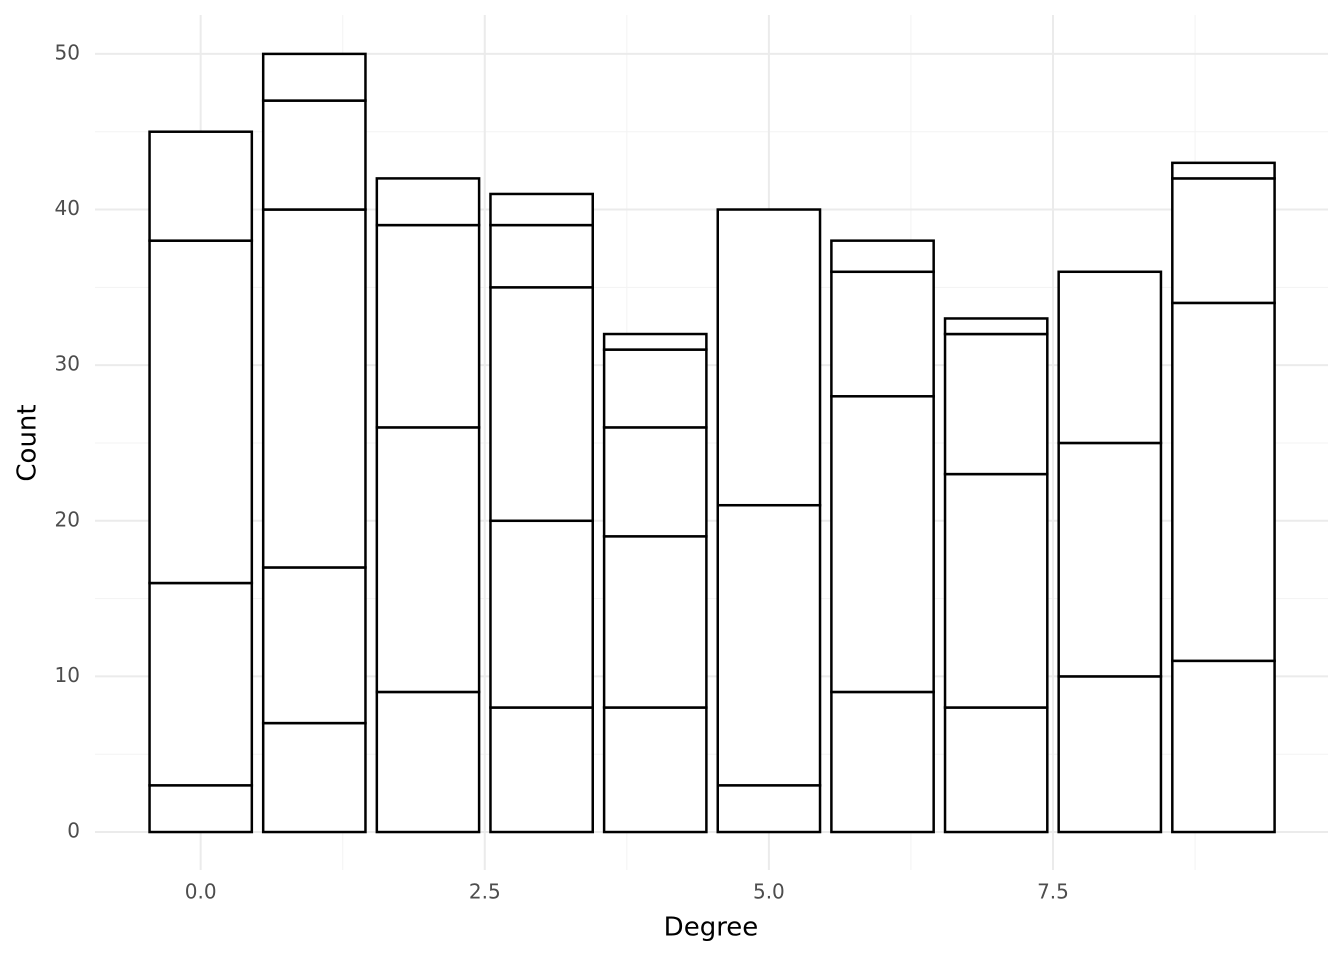 The height and width of the screenshot is (960, 1344). Describe the element at coordinates (73, 831) in the screenshot. I see `y-tick-label: 0` at that location.